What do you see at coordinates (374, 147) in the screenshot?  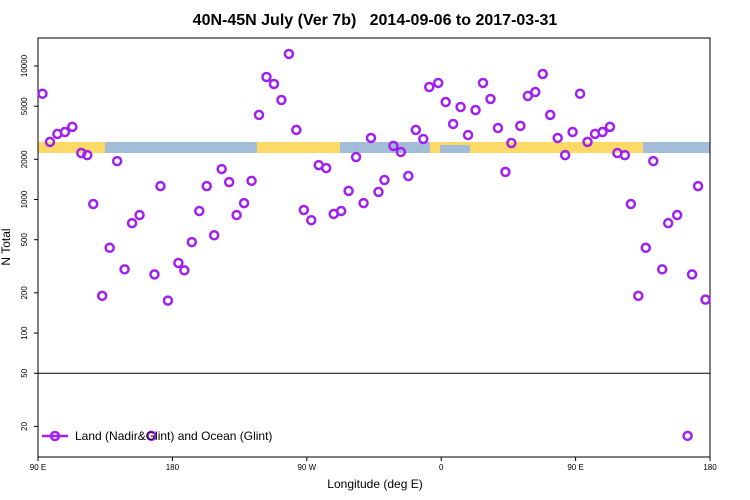 I see `land-ocean-band` at bounding box center [374, 147].